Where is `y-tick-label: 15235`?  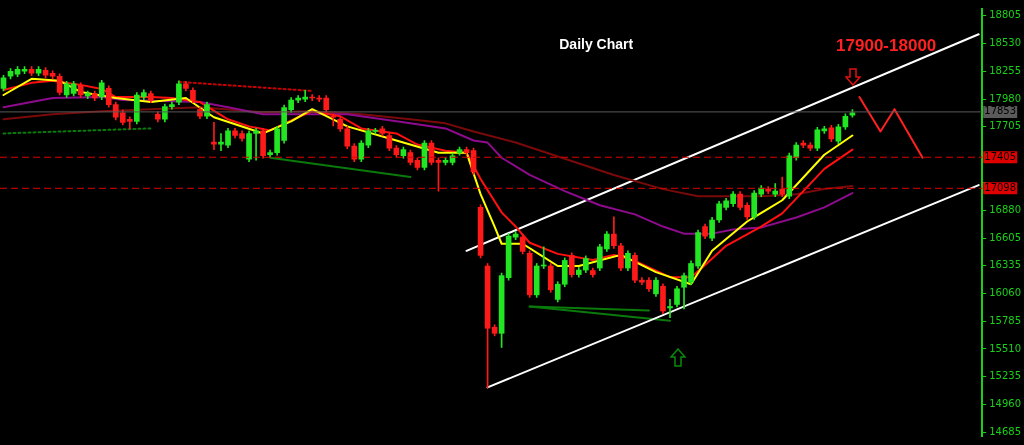 y-tick-label: 15235 is located at coordinates (1005, 376).